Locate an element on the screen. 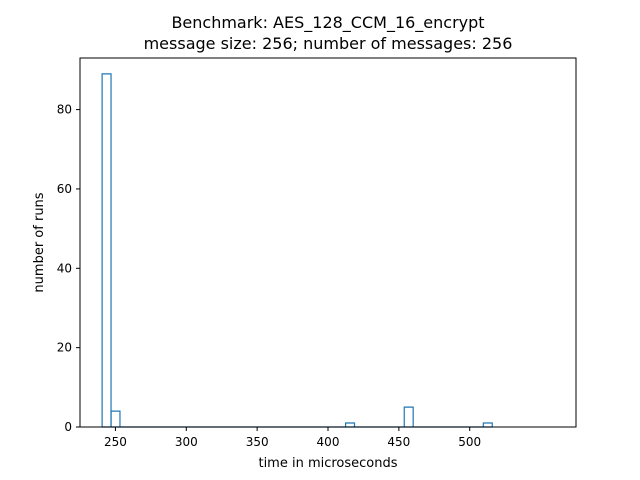  y-tick-label: 0 is located at coordinates (68, 427).